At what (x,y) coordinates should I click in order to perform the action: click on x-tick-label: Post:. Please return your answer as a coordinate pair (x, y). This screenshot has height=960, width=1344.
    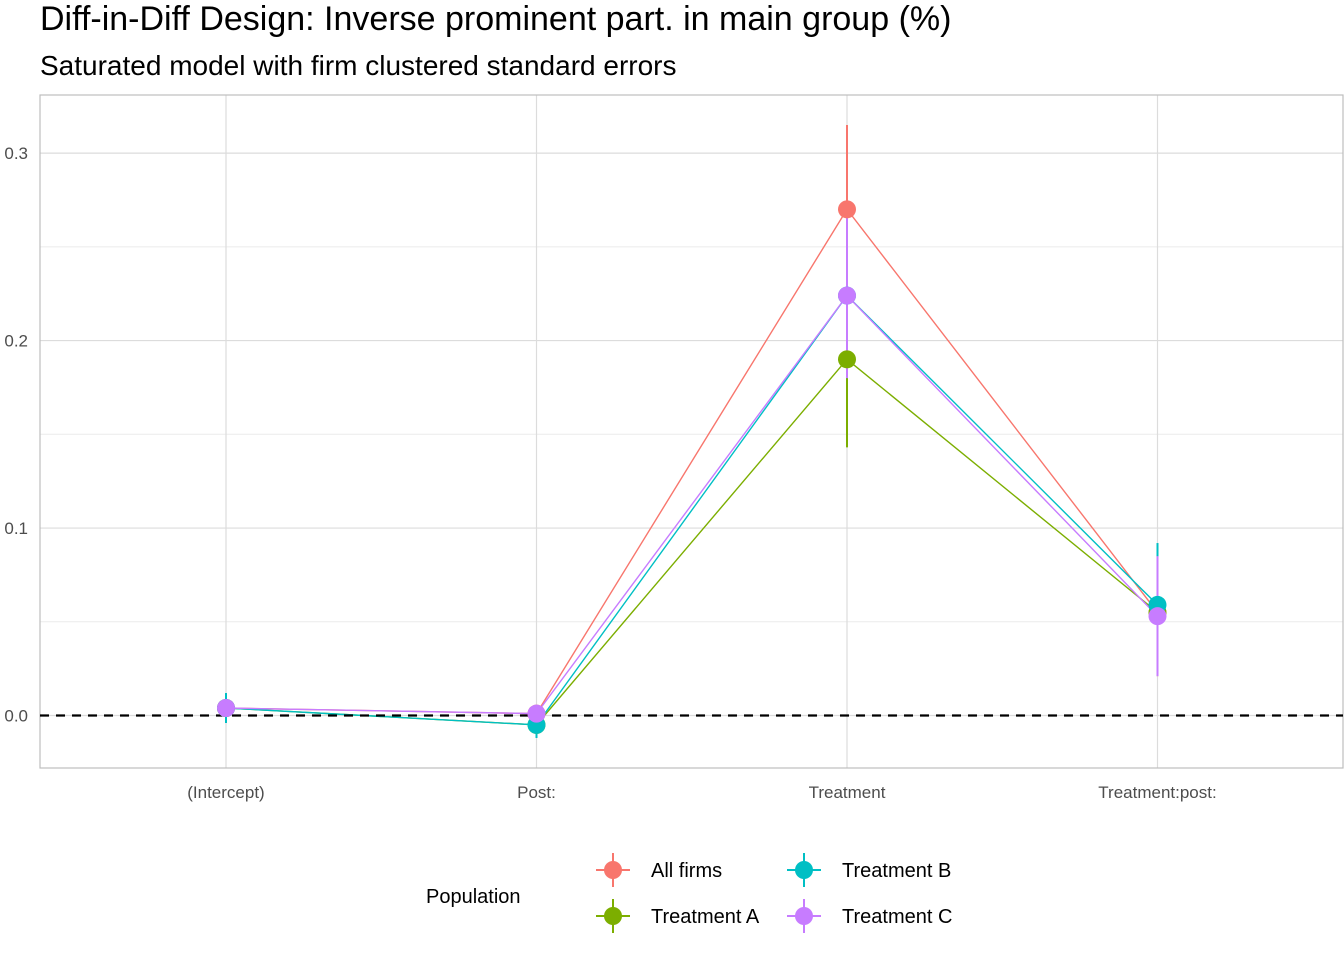
    Looking at the image, I should click on (536, 792).